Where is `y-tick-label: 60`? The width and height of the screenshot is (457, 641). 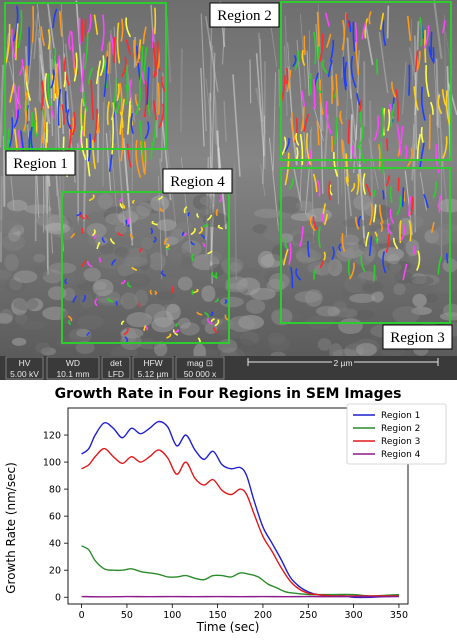 y-tick-label: 60 is located at coordinates (55, 517).